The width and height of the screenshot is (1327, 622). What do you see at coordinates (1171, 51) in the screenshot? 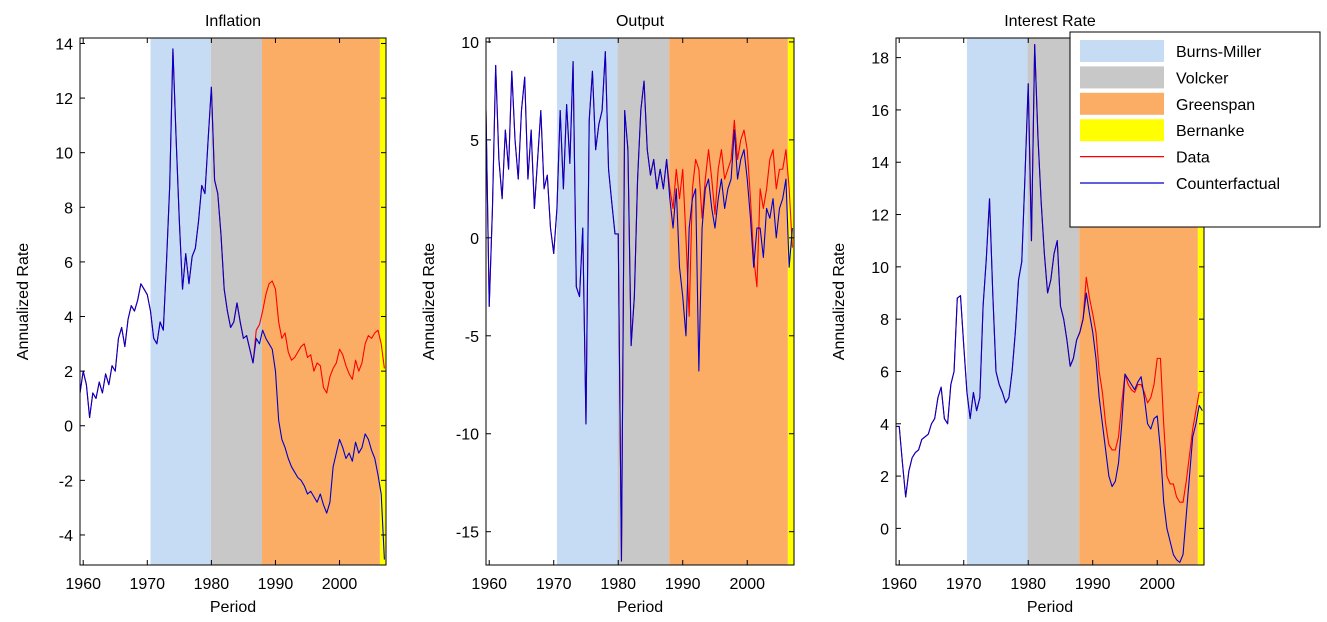
I see `legend-item-burns-miller: Burns-Miller` at bounding box center [1171, 51].